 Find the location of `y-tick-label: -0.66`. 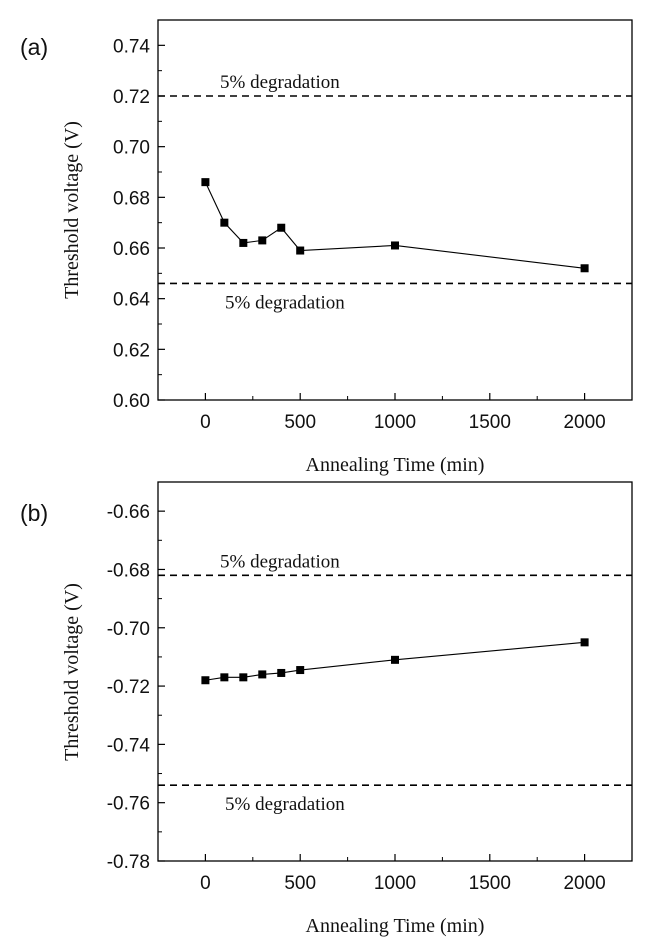

y-tick-label: -0.66 is located at coordinates (128, 512).